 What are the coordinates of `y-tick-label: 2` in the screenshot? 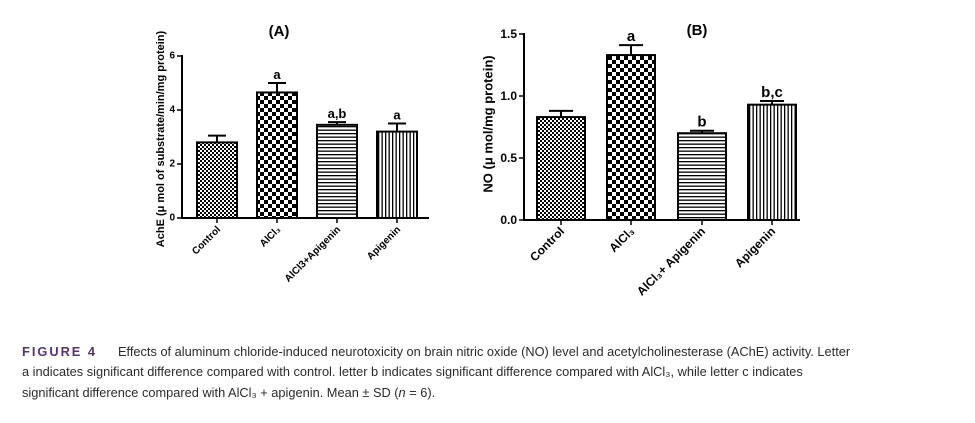 It's located at (172, 164).